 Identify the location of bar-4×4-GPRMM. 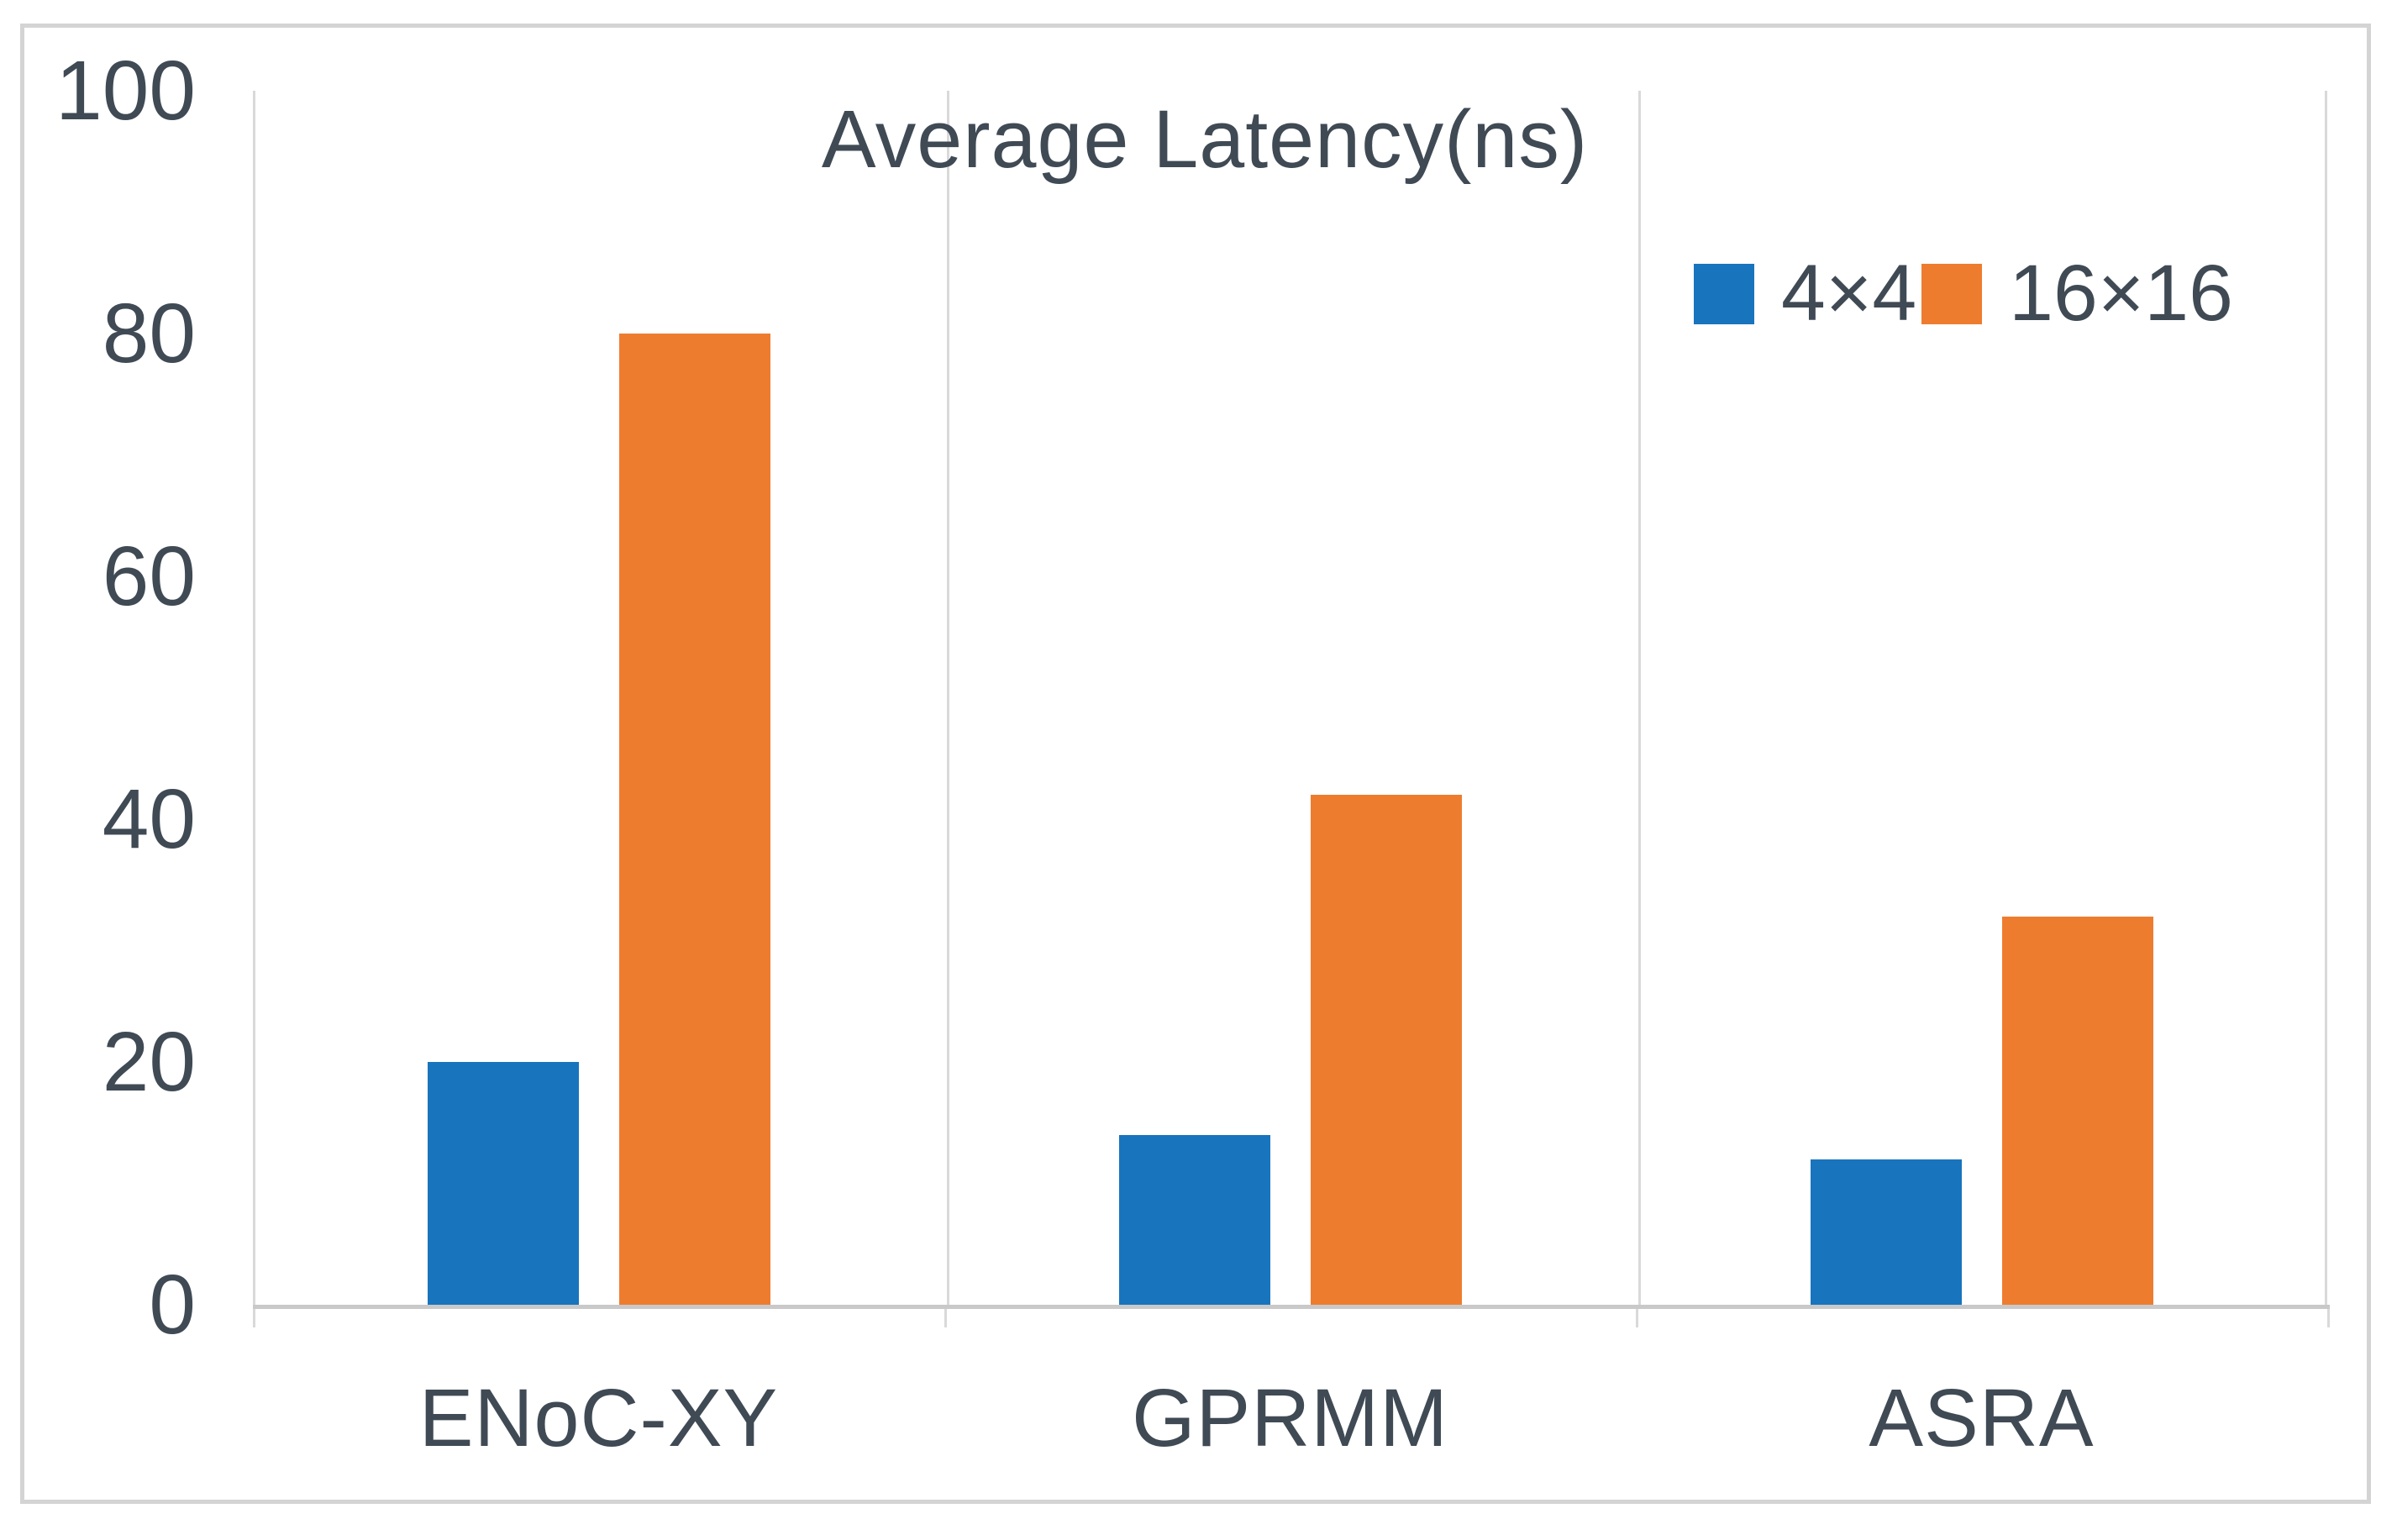
(1194, 1220).